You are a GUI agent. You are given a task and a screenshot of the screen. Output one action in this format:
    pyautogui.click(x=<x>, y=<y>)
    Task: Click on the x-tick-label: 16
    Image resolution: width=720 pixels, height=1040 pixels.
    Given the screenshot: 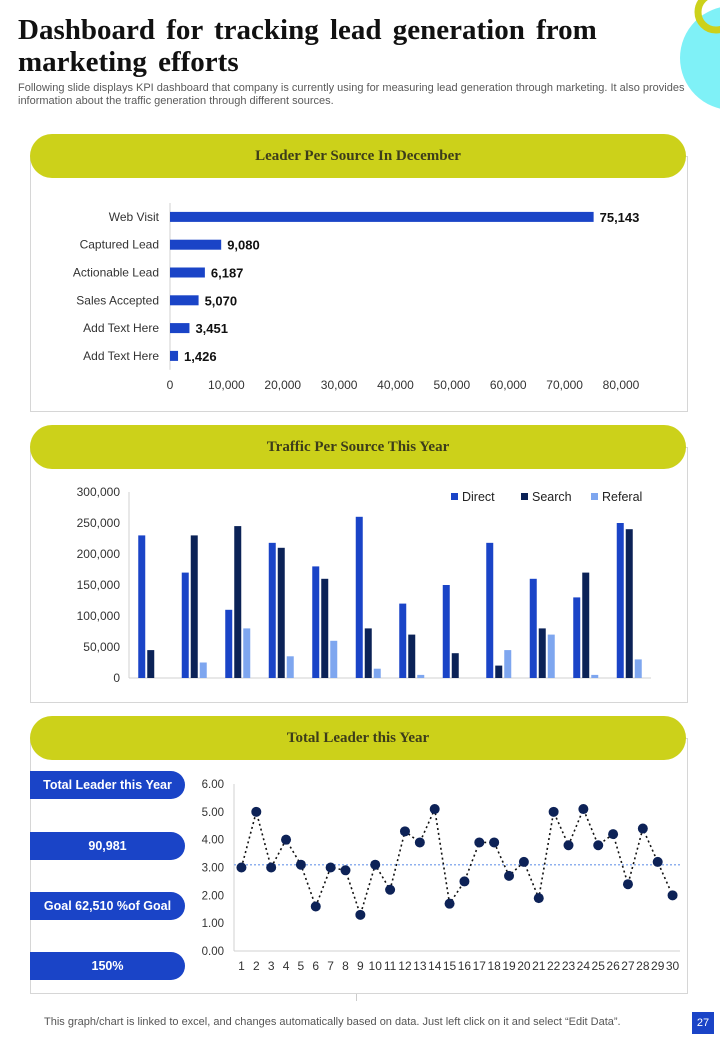 What is the action you would take?
    pyautogui.click(x=465, y=966)
    